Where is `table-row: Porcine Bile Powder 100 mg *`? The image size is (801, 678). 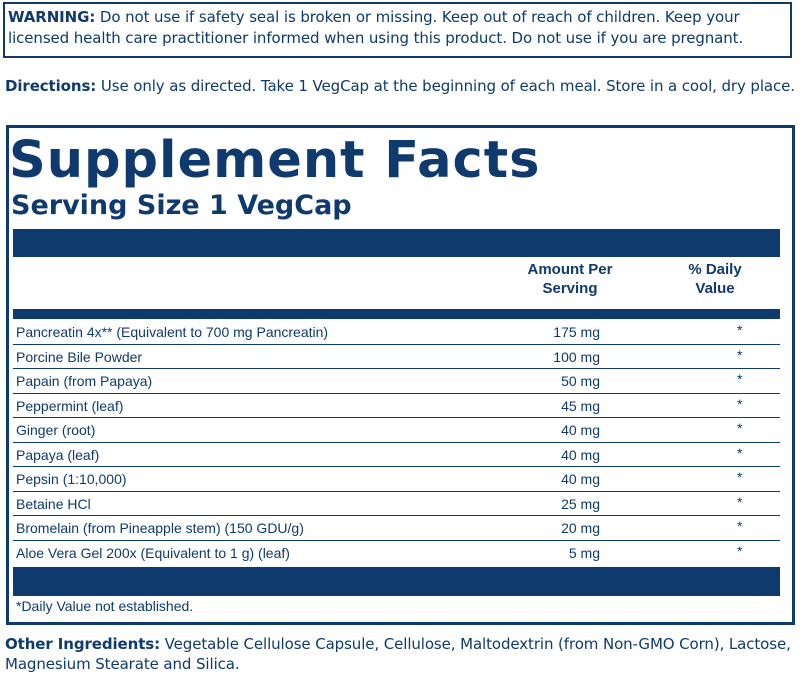
table-row: Porcine Bile Powder 100 mg * is located at coordinates (396, 357).